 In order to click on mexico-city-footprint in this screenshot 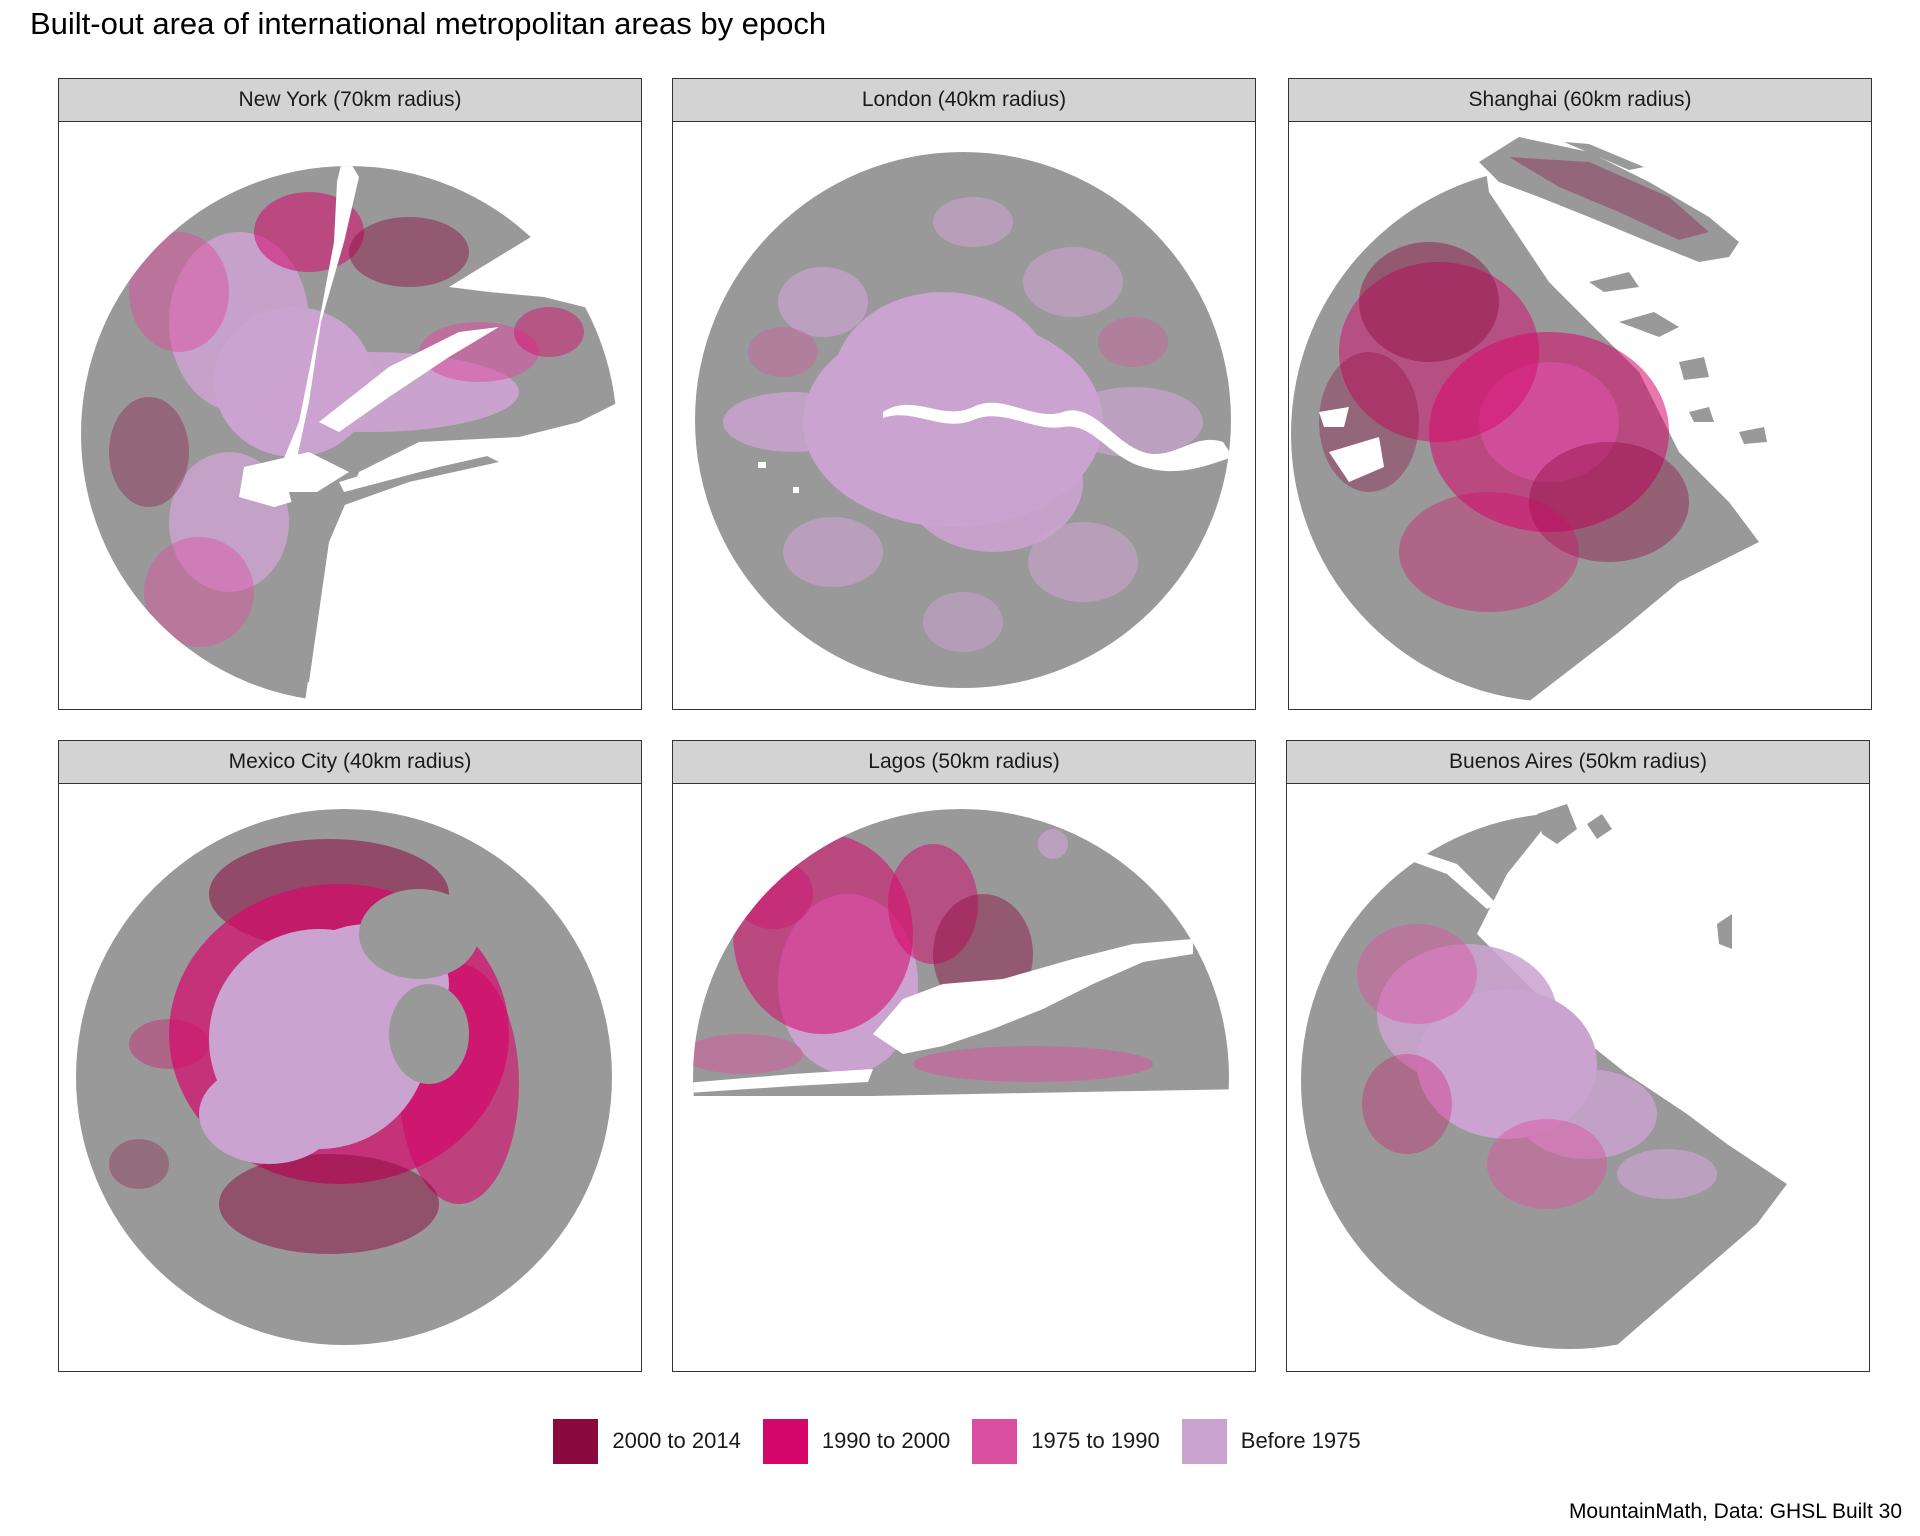, I will do `click(344, 1077)`.